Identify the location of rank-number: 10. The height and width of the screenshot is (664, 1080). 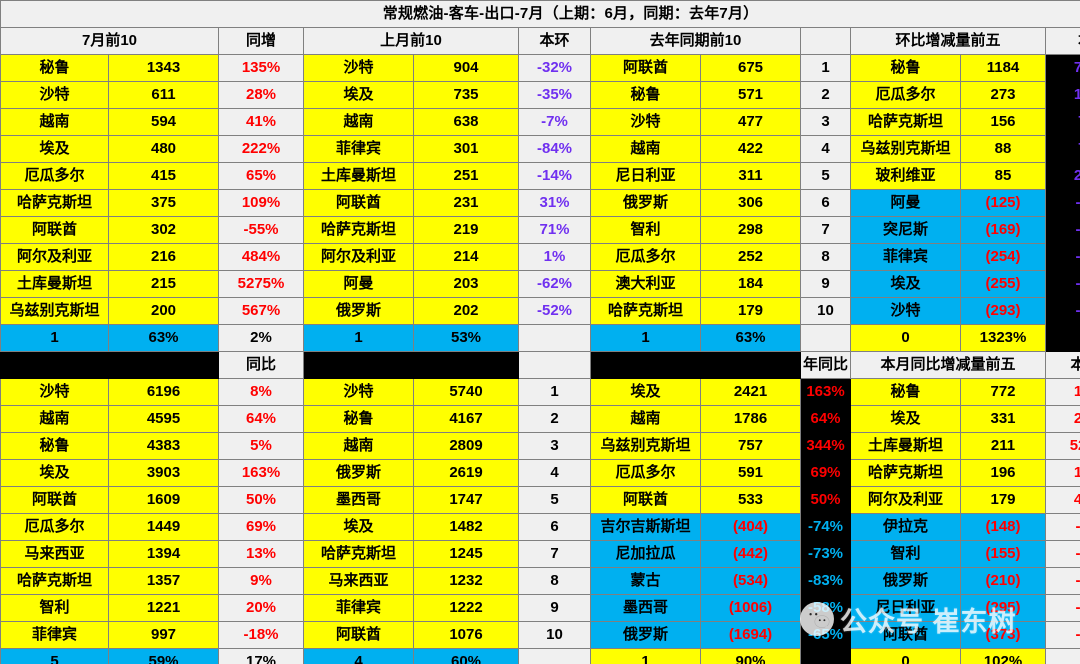
(554, 635).